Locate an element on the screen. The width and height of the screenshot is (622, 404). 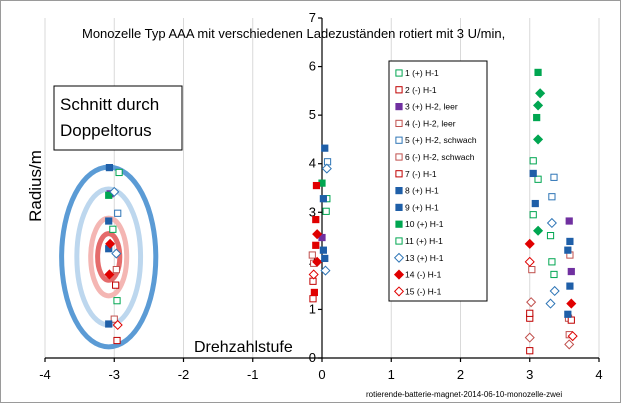
legend-label-1: 1 (+) H-1 is located at coordinates (422, 73).